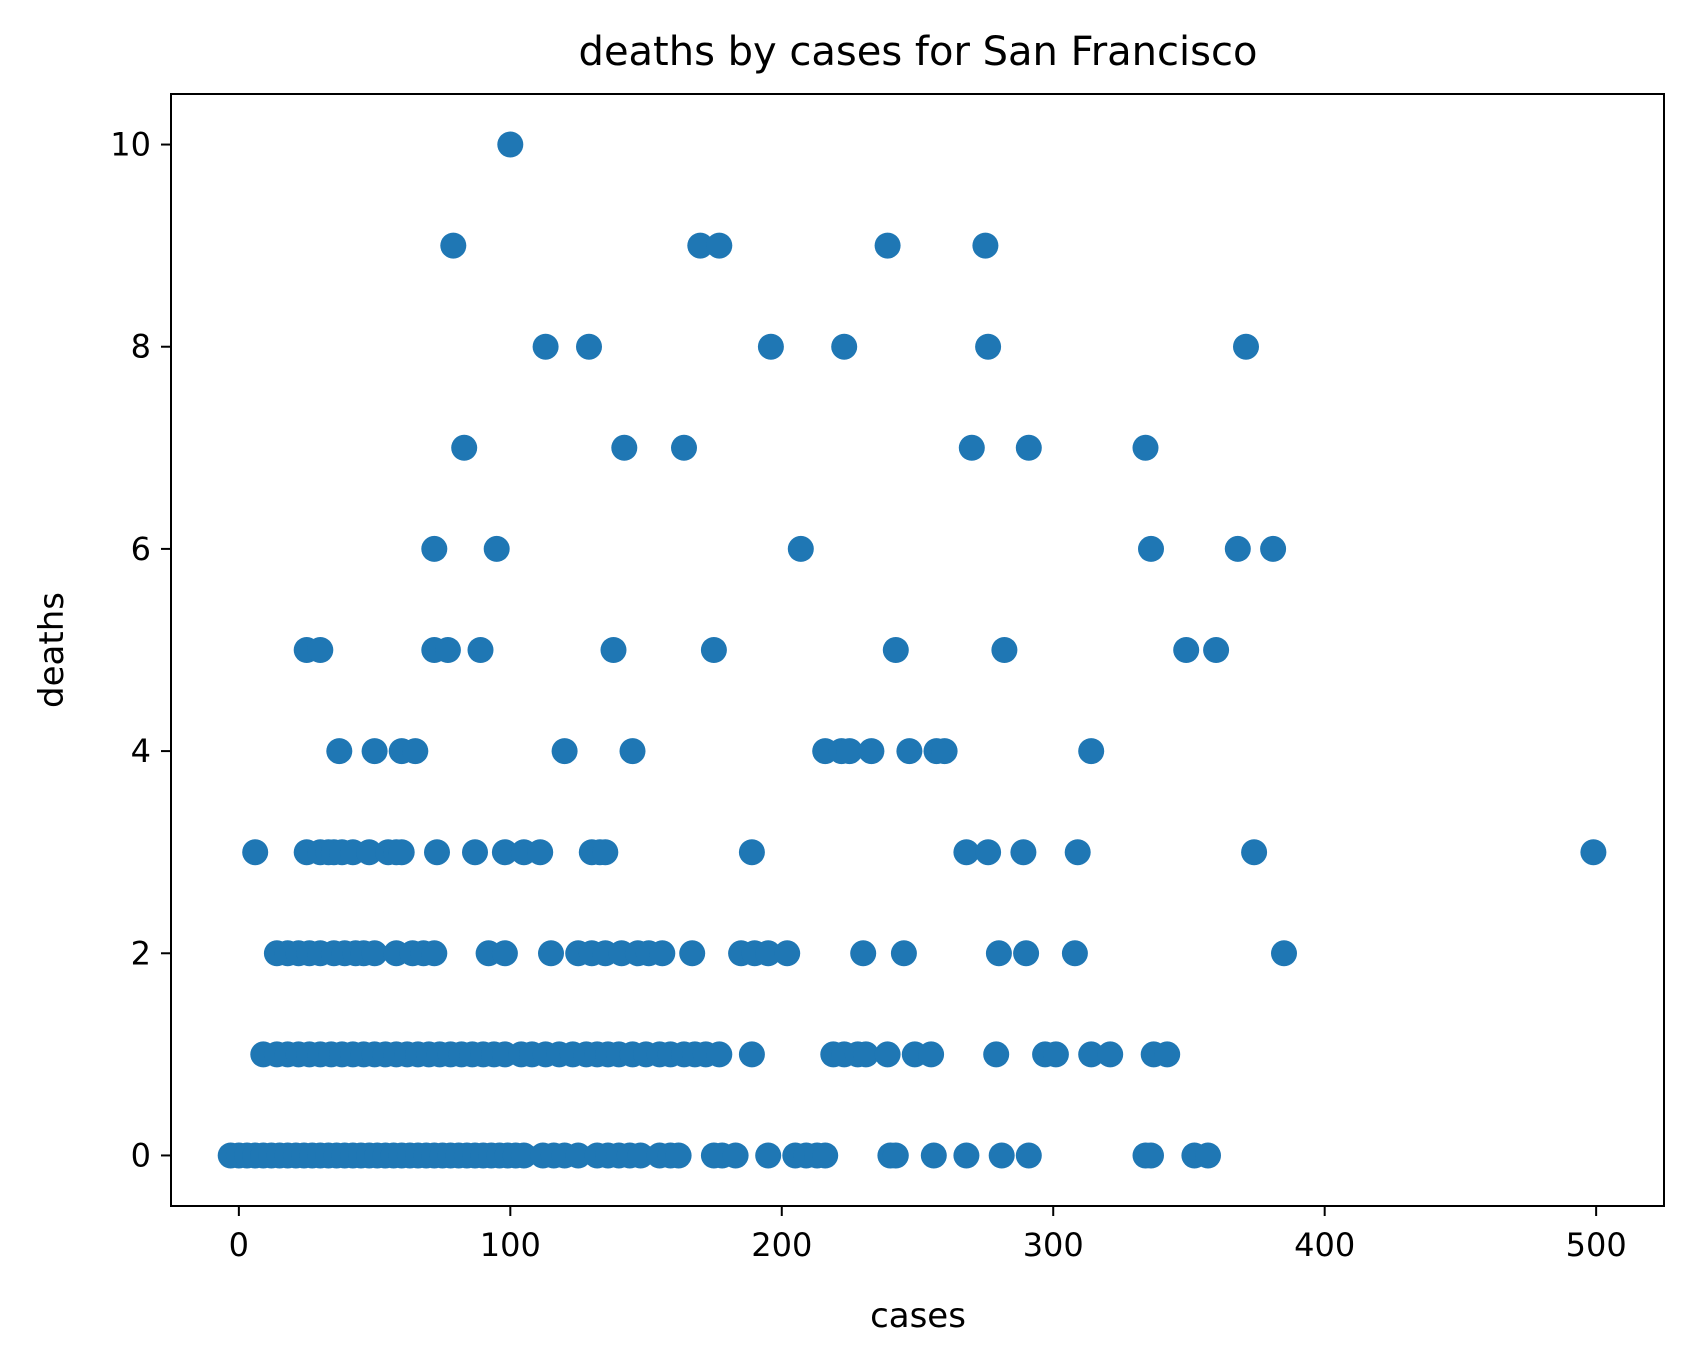 The image size is (1688, 1361). Describe the element at coordinates (1596, 1245) in the screenshot. I see `x-tick-label: 500` at that location.